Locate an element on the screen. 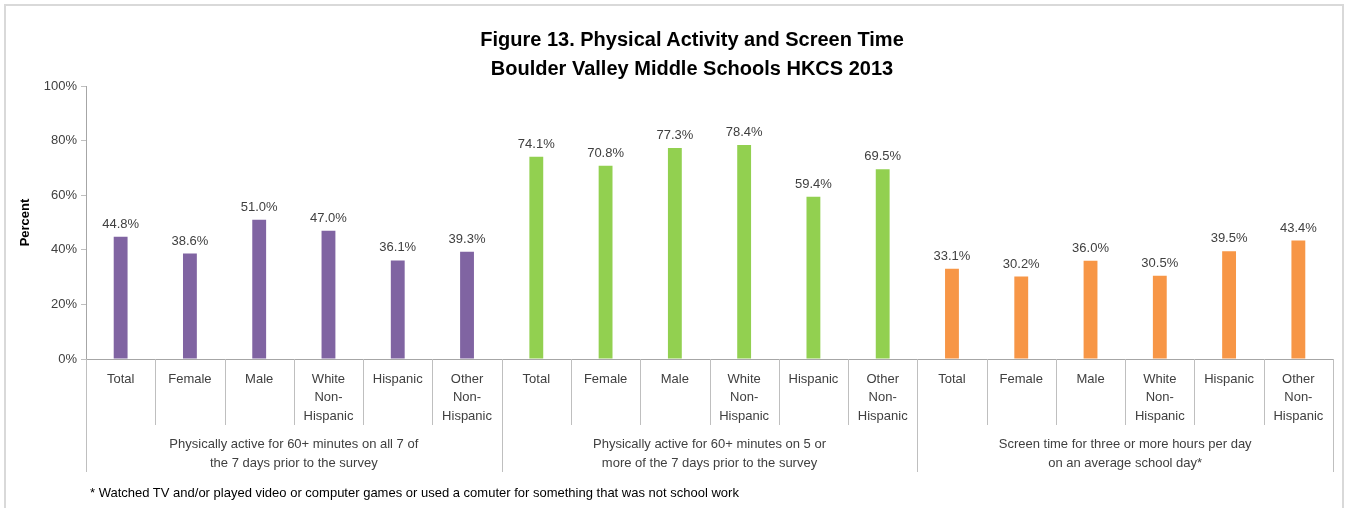 This screenshot has height=508, width=1349. y-tick-label: 60% is located at coordinates (64, 194).